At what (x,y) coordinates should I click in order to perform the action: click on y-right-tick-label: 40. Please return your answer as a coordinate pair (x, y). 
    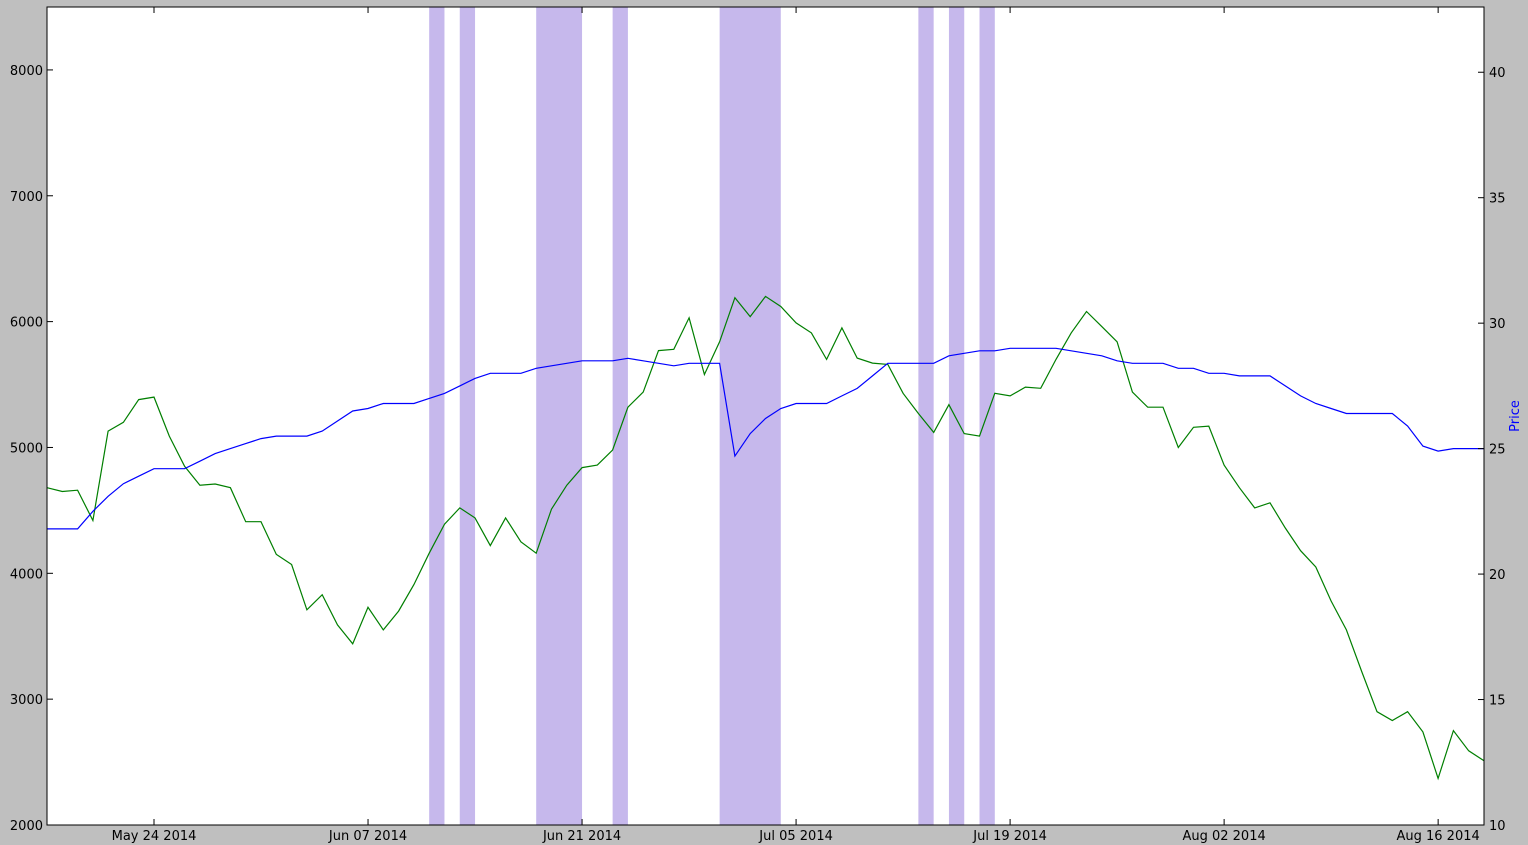
    Looking at the image, I should click on (1497, 73).